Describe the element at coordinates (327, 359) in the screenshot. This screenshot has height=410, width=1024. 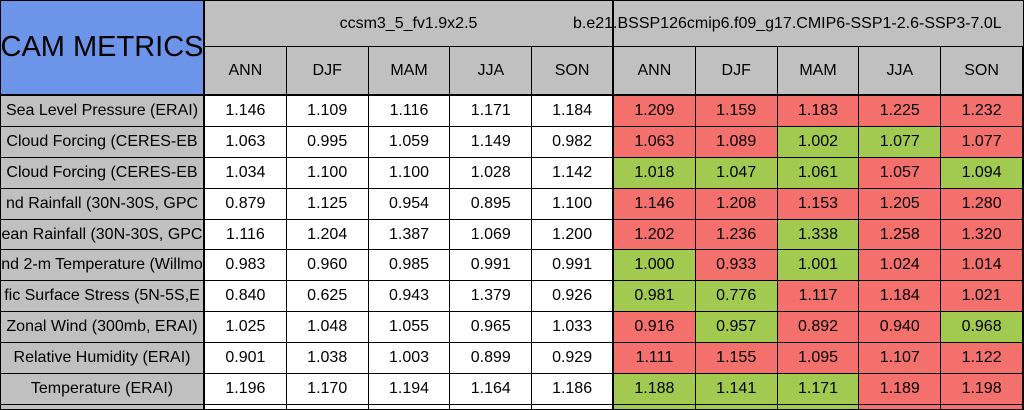
I see `metric-value-cell: 1.038` at that location.